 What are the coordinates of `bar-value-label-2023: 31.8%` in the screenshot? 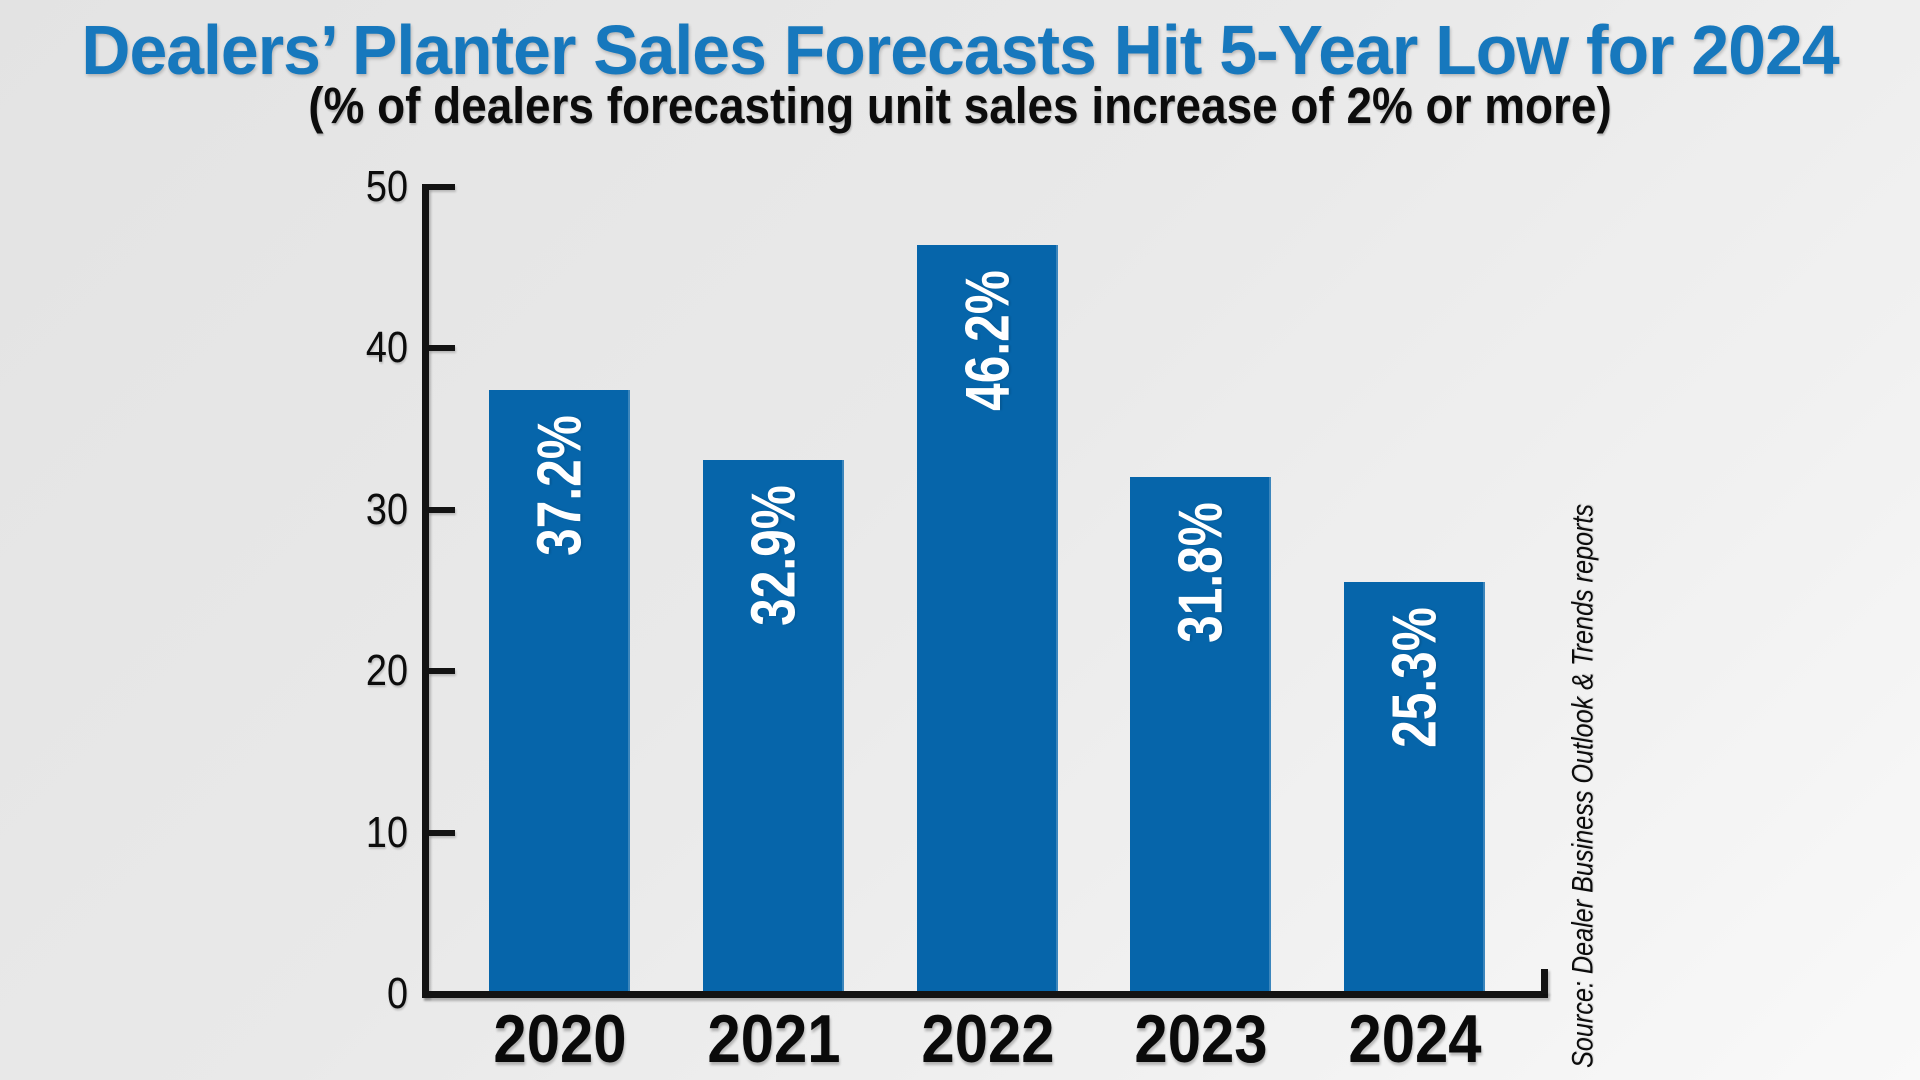 It's located at (1200, 572).